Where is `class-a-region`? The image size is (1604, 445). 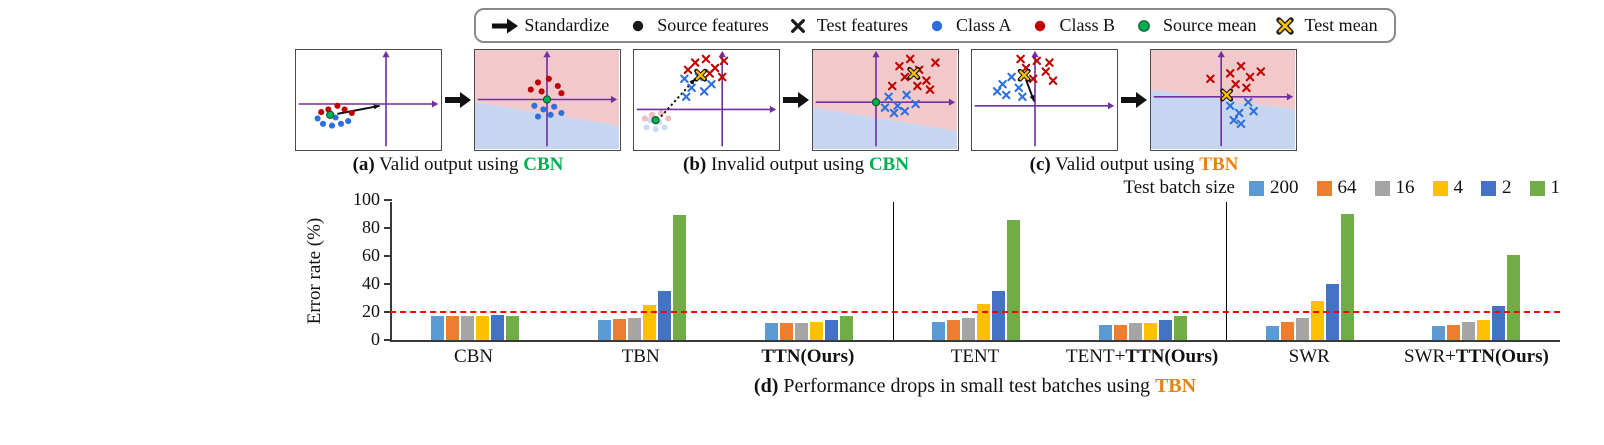
class-a-region is located at coordinates (885, 128).